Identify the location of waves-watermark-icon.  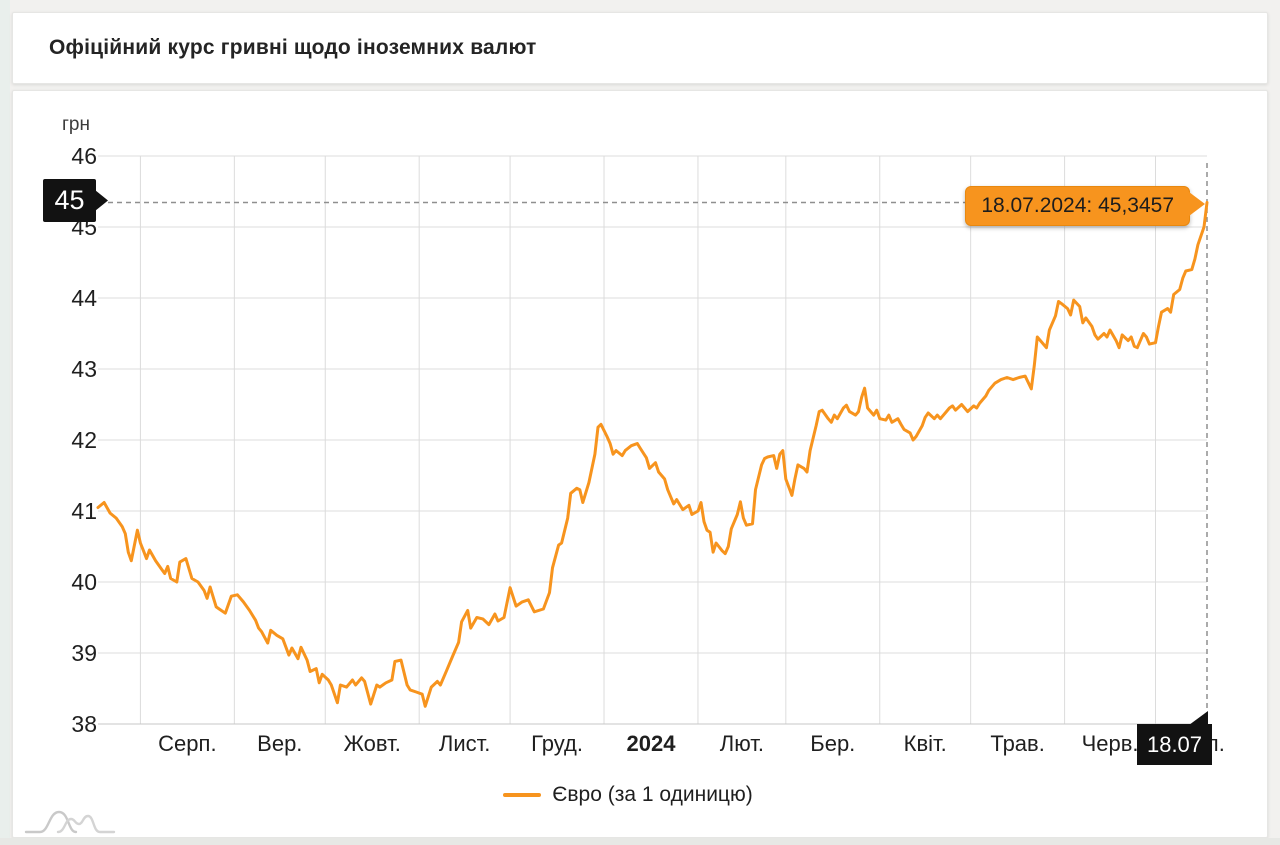
(70, 822).